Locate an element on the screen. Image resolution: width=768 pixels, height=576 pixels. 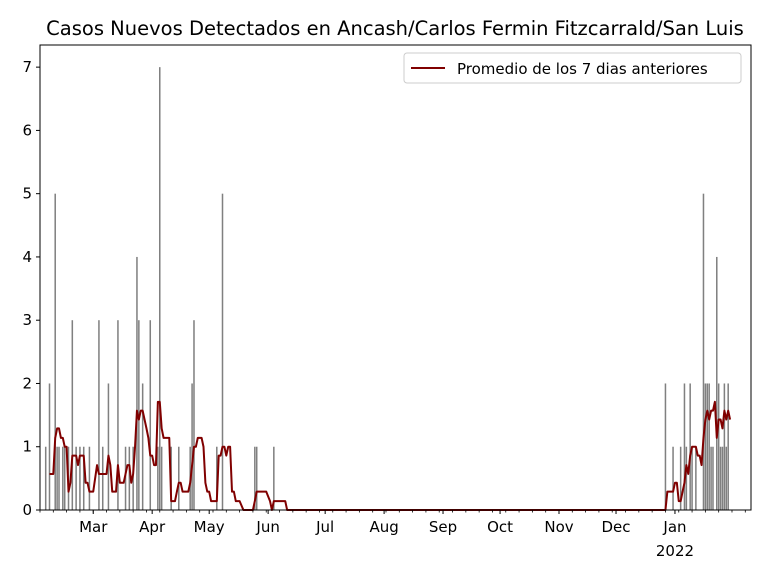
x-tick-label: Sep is located at coordinates (443, 527).